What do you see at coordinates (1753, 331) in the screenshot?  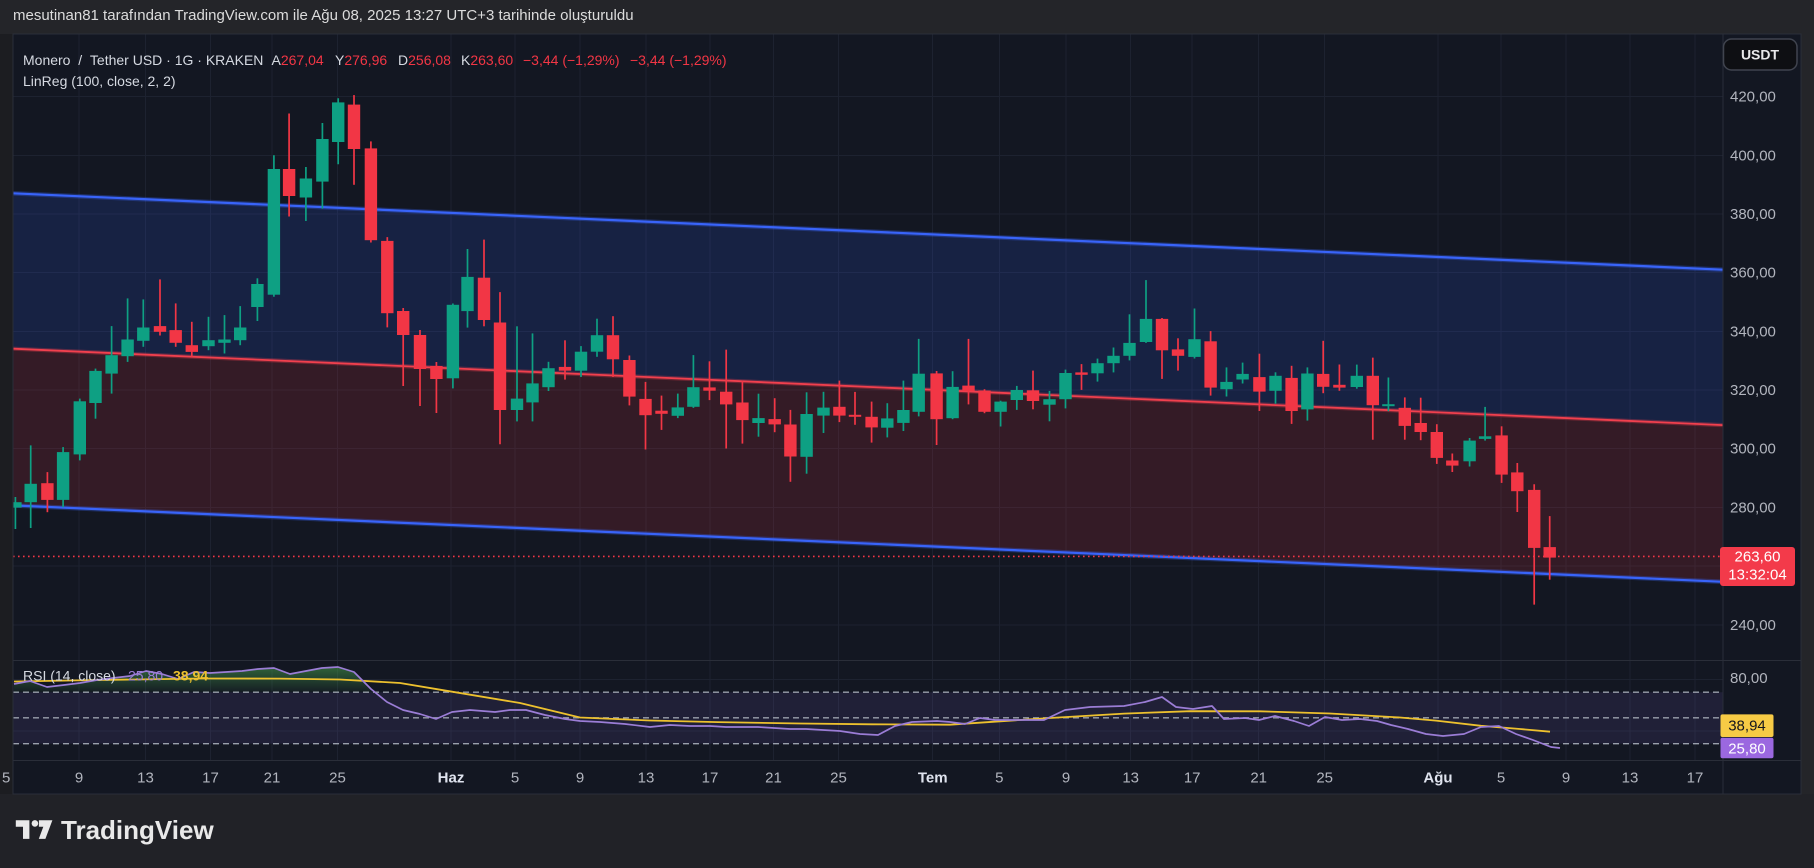 I see `svg-text: 340,00` at bounding box center [1753, 331].